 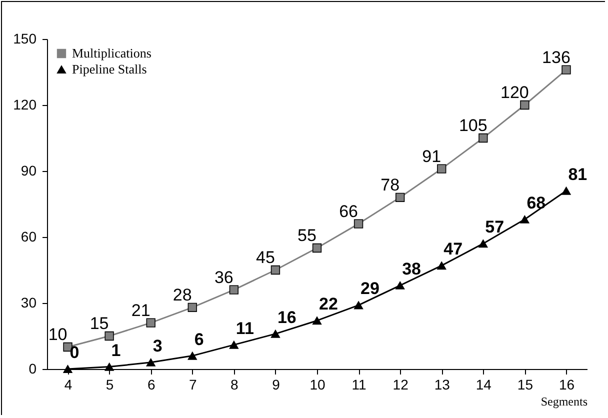 What do you see at coordinates (276, 384) in the screenshot?
I see `x-tick-label: 9` at bounding box center [276, 384].